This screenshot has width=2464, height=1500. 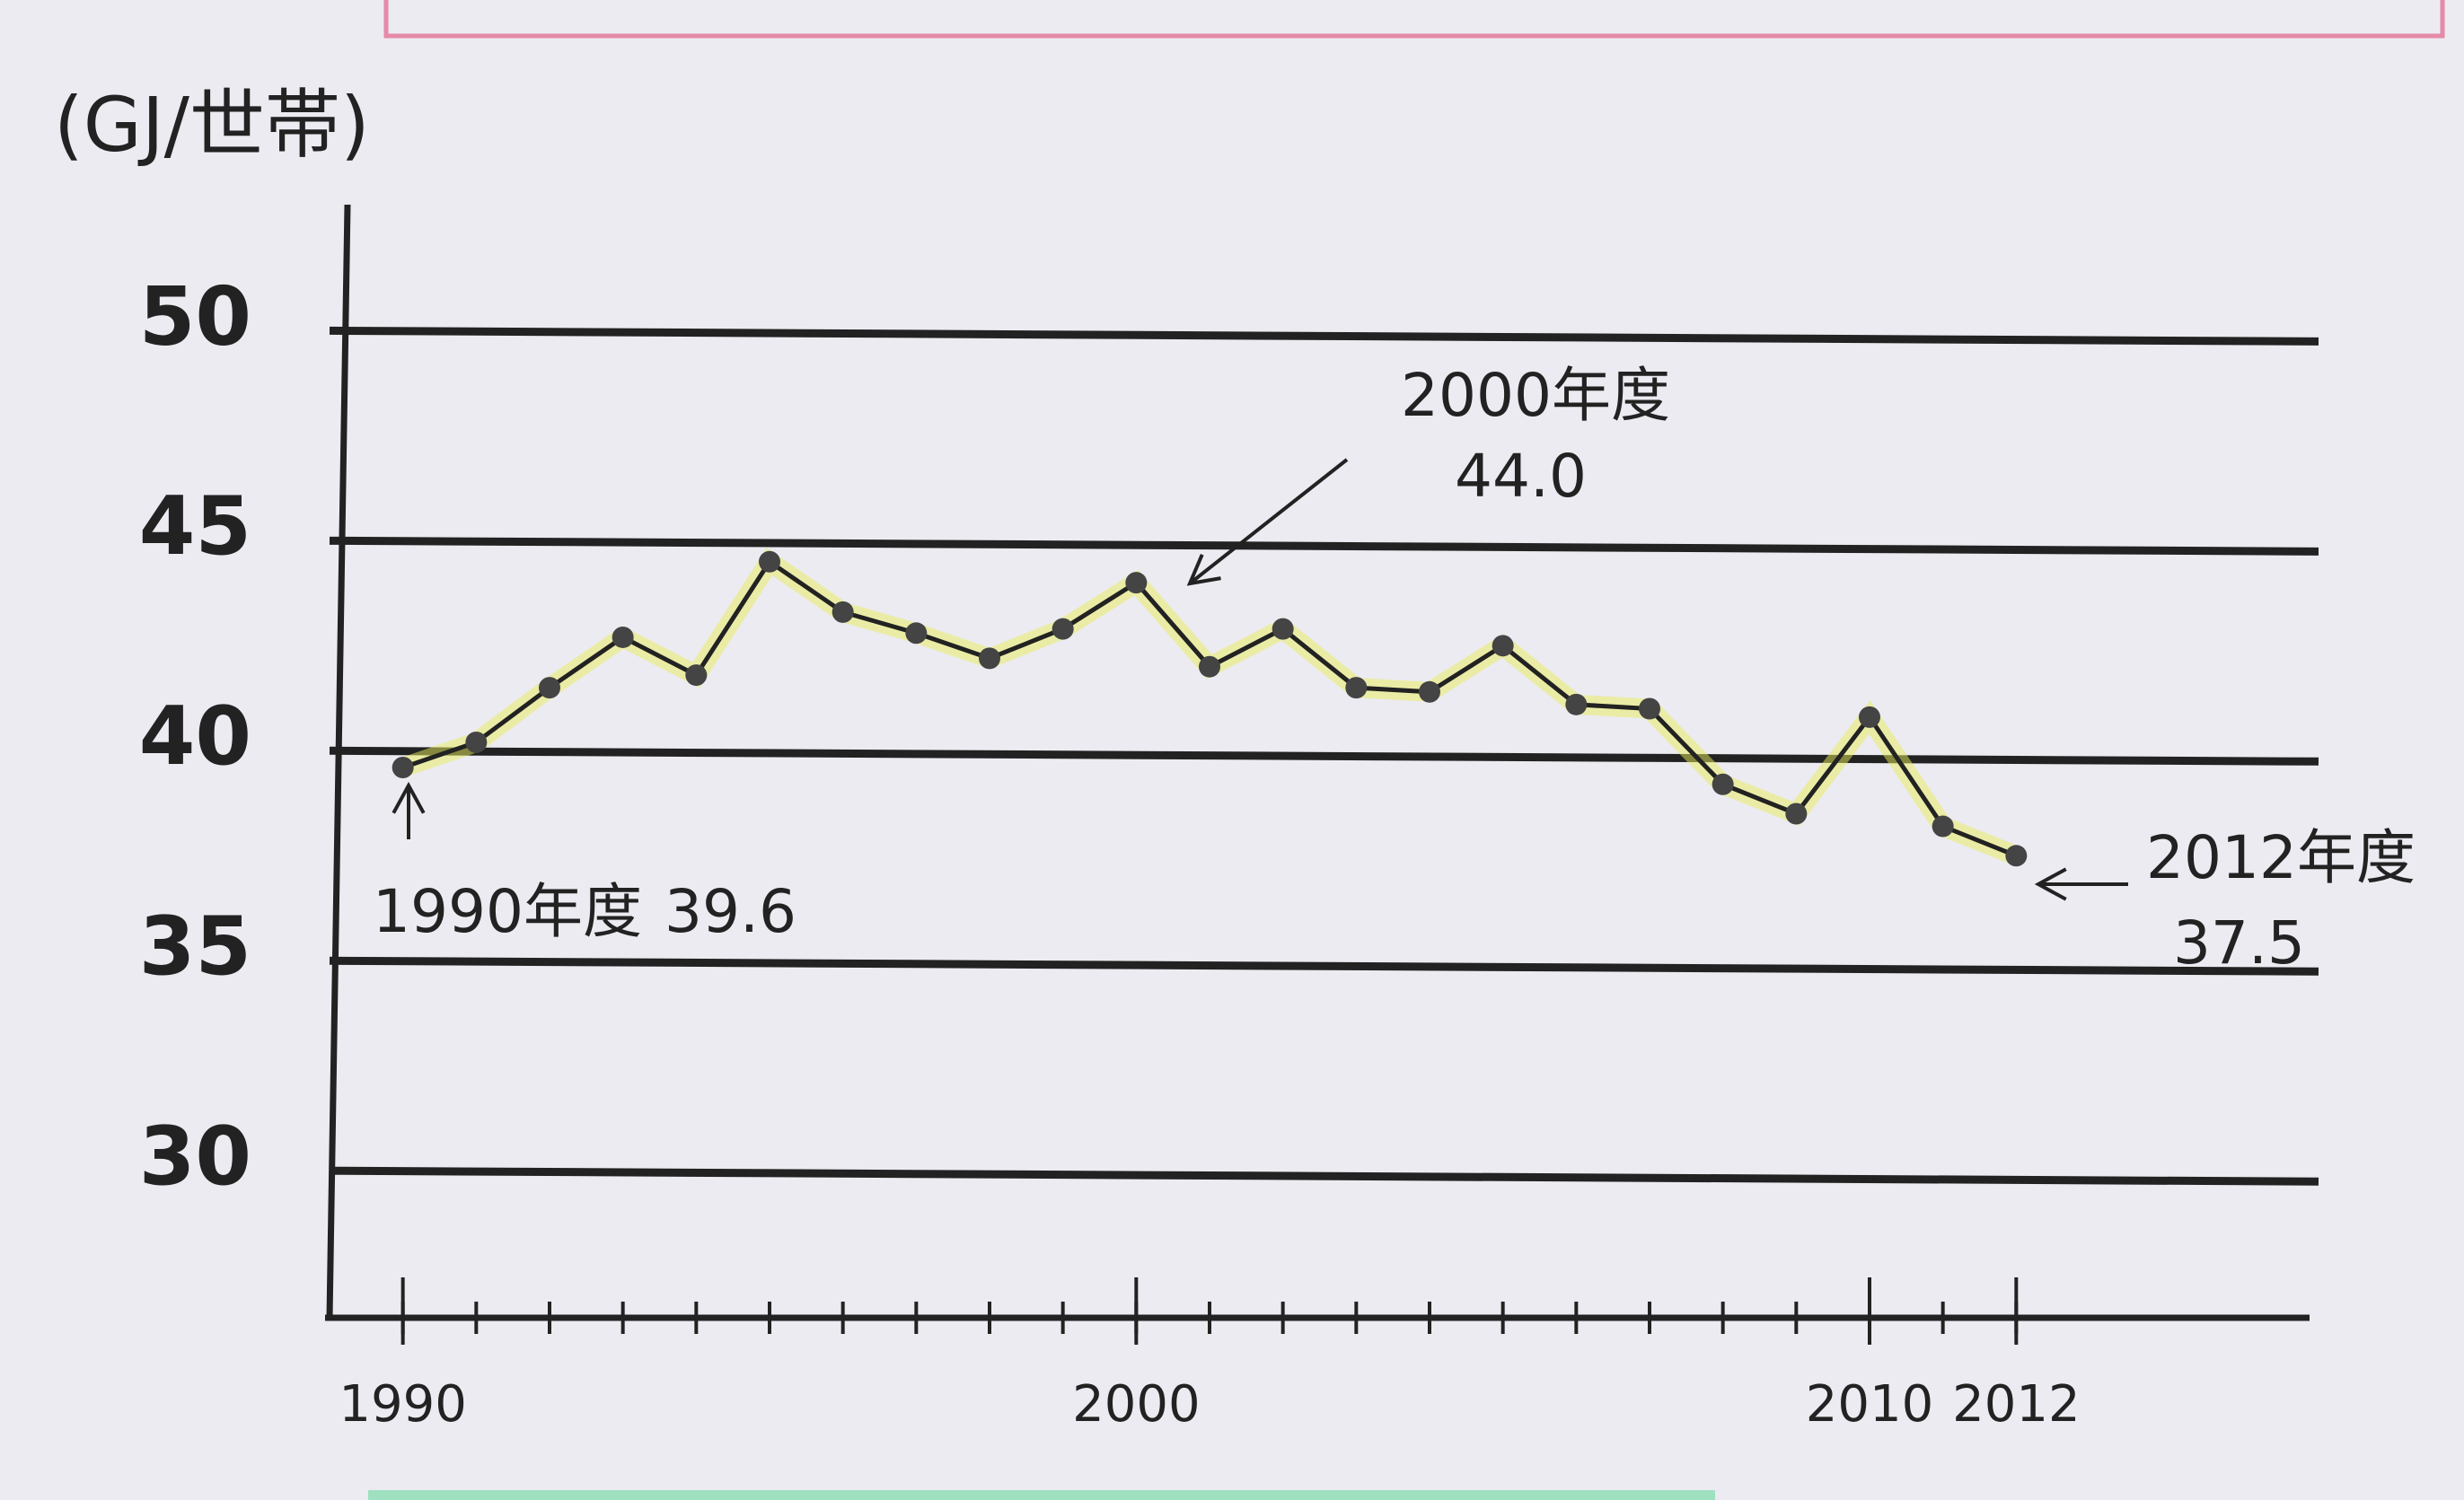 What do you see at coordinates (195, 947) in the screenshot?
I see `y-tick-label: 35` at bounding box center [195, 947].